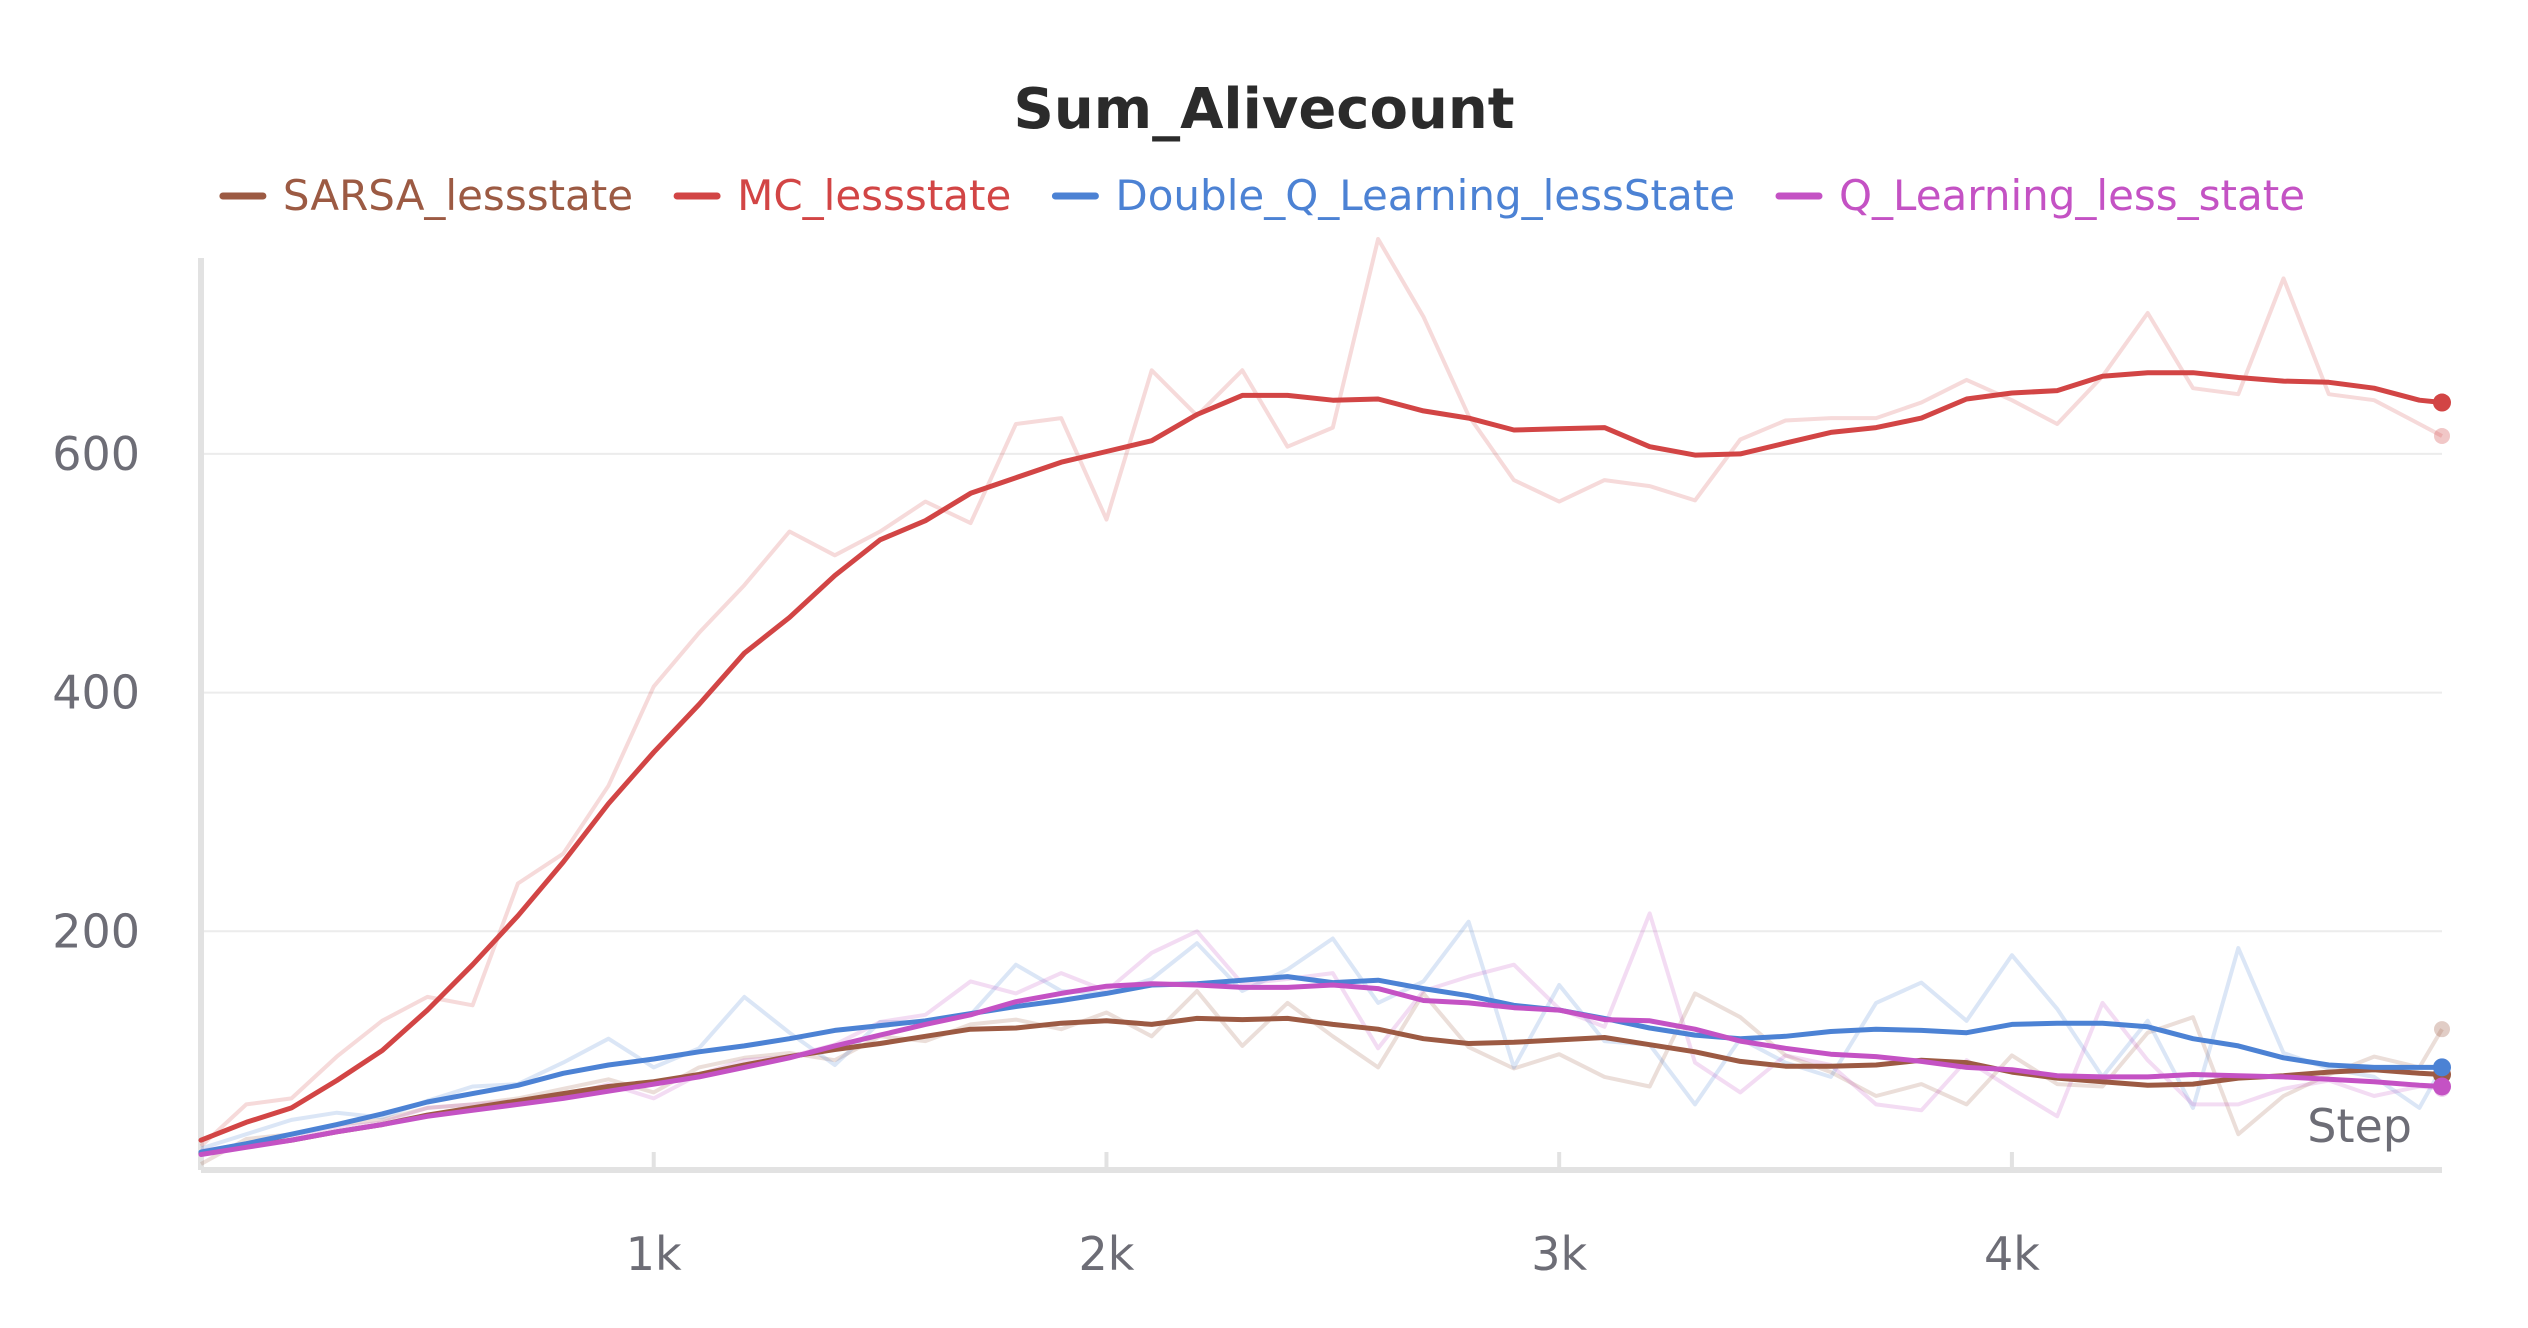  I want to click on raw-end-marker-sarsa-lessstate, so click(2442, 1029).